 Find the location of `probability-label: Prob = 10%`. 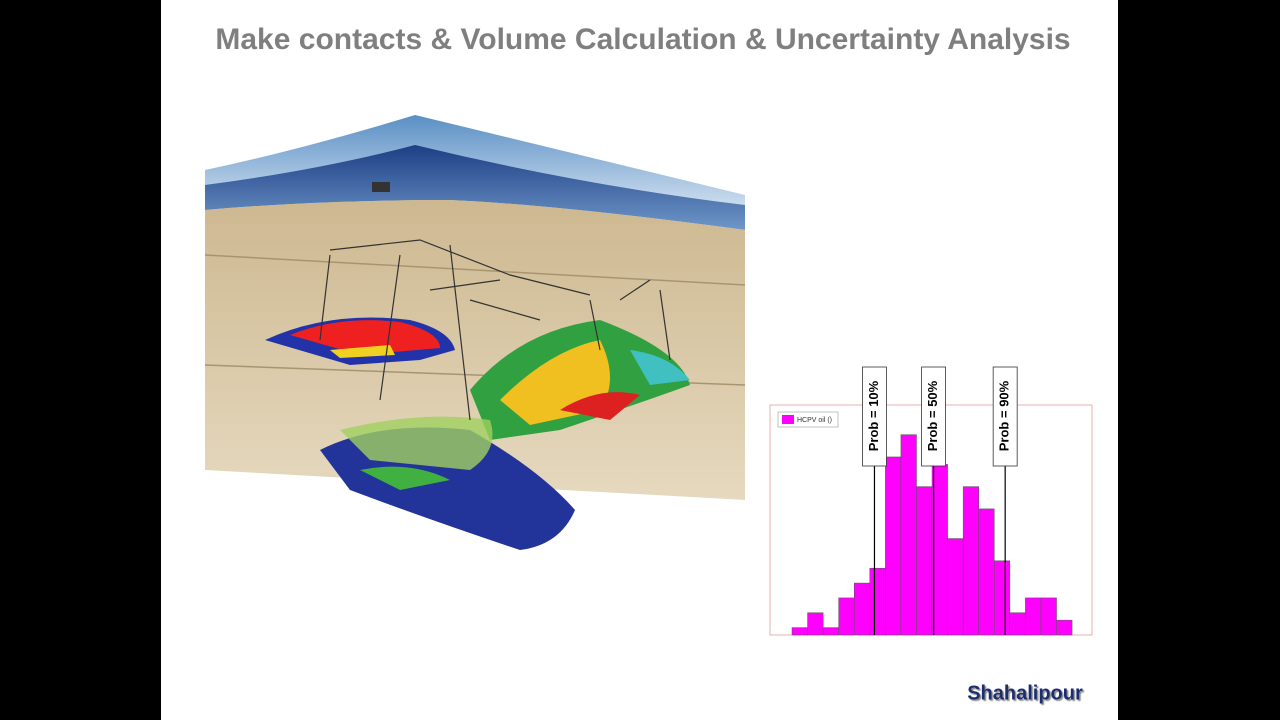

probability-label: Prob = 10% is located at coordinates (873, 415).